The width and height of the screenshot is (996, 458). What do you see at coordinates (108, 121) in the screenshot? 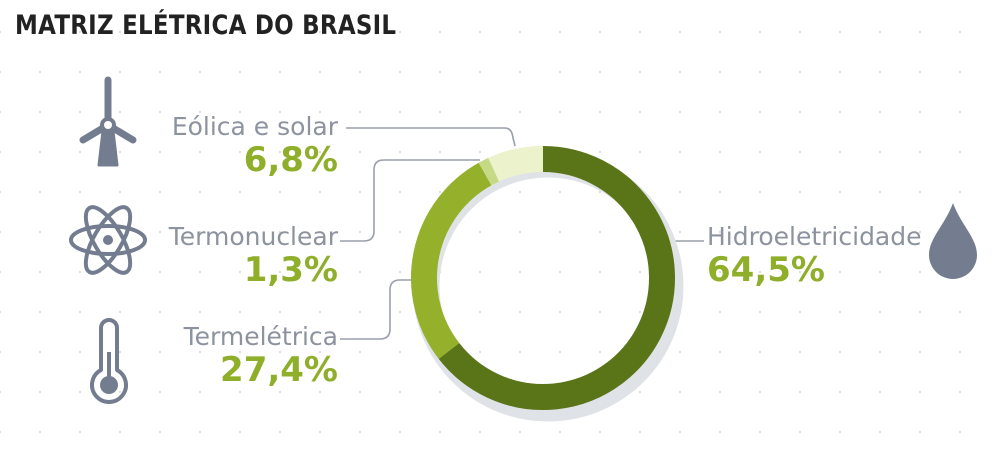
I see `wind-turbine-icon` at bounding box center [108, 121].